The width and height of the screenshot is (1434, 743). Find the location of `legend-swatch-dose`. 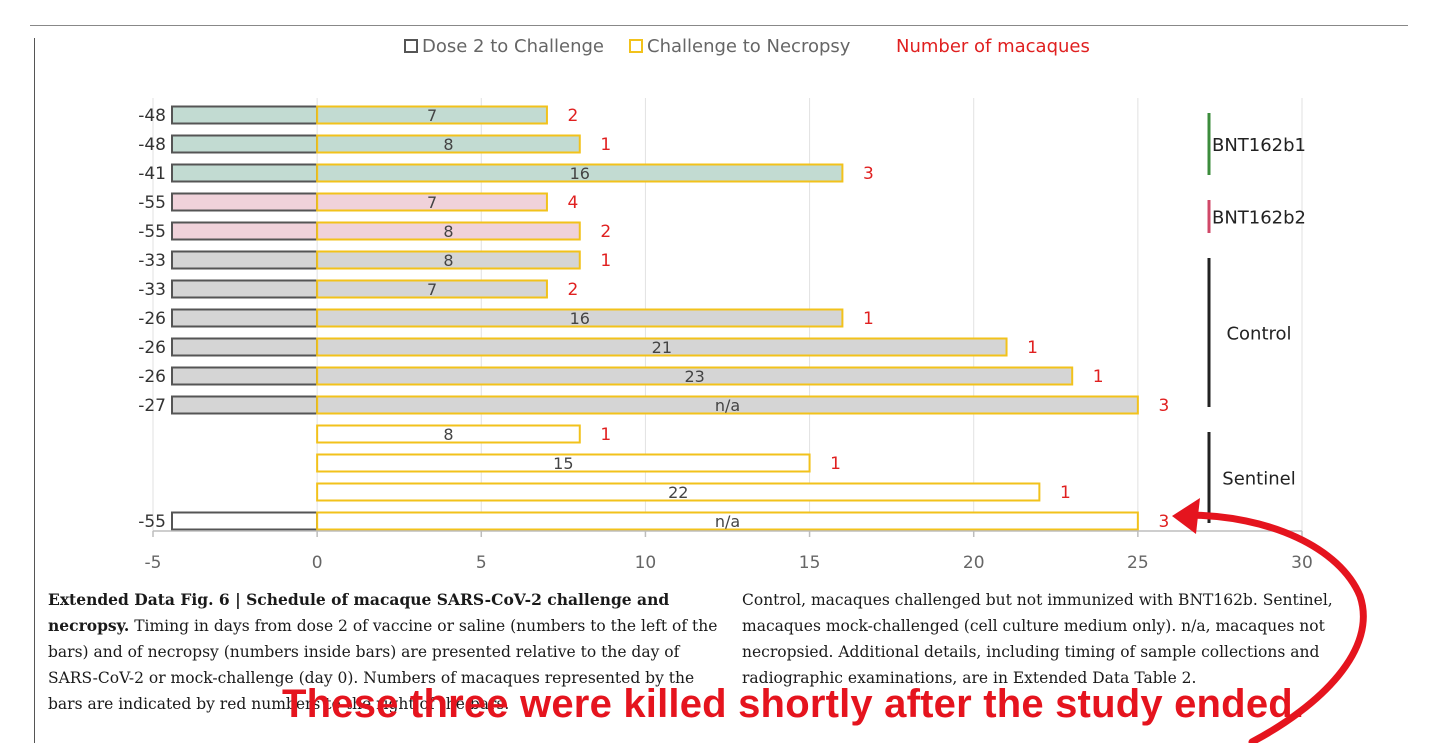

legend-swatch-dose is located at coordinates (411, 46).